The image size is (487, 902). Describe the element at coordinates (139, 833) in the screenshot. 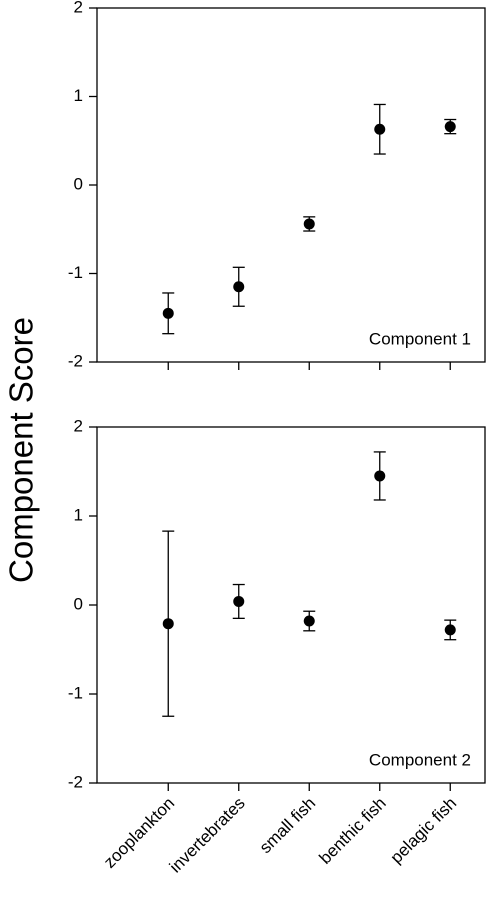

I see `x-tick-label: zooplankton` at that location.